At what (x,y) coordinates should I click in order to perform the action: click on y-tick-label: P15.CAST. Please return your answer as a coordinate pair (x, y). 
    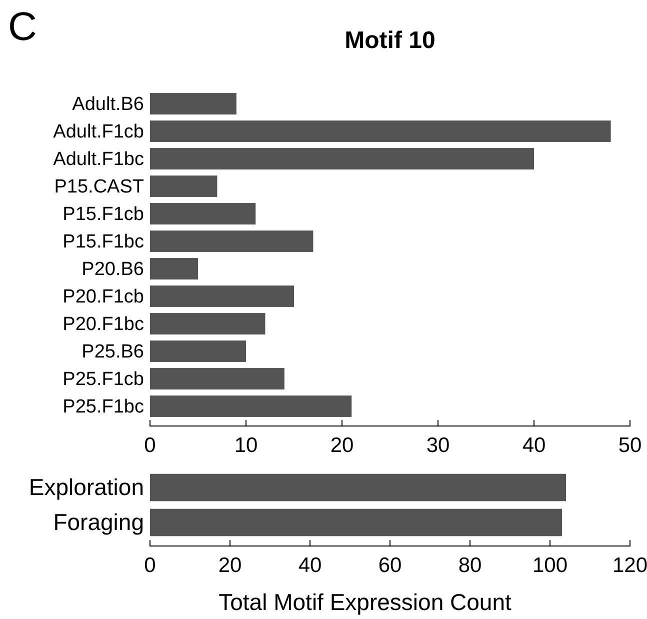
    Looking at the image, I should click on (99, 187).